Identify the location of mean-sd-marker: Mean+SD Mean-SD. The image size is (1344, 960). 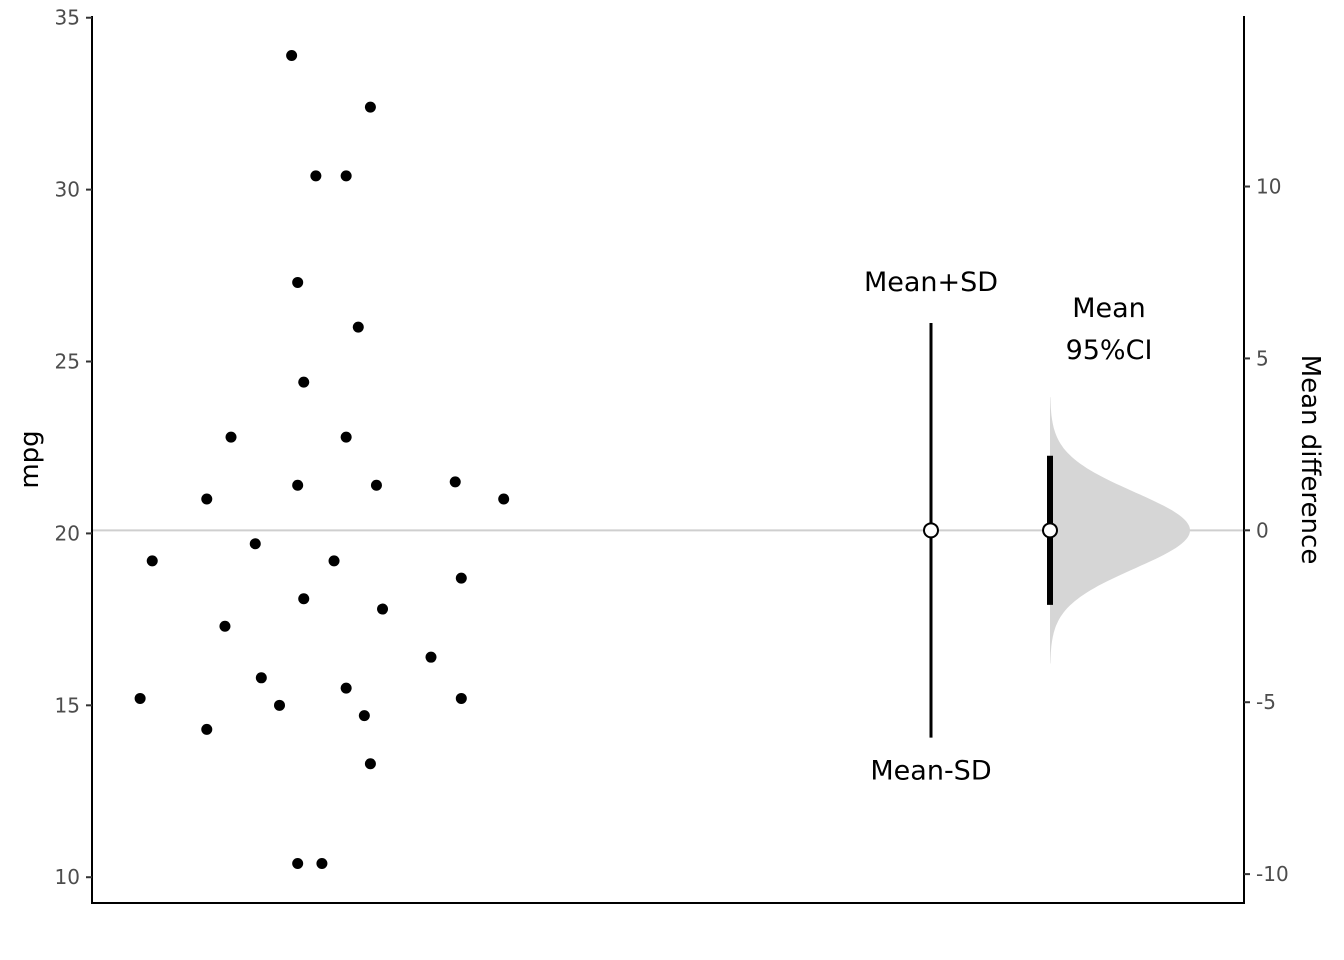
(931, 527).